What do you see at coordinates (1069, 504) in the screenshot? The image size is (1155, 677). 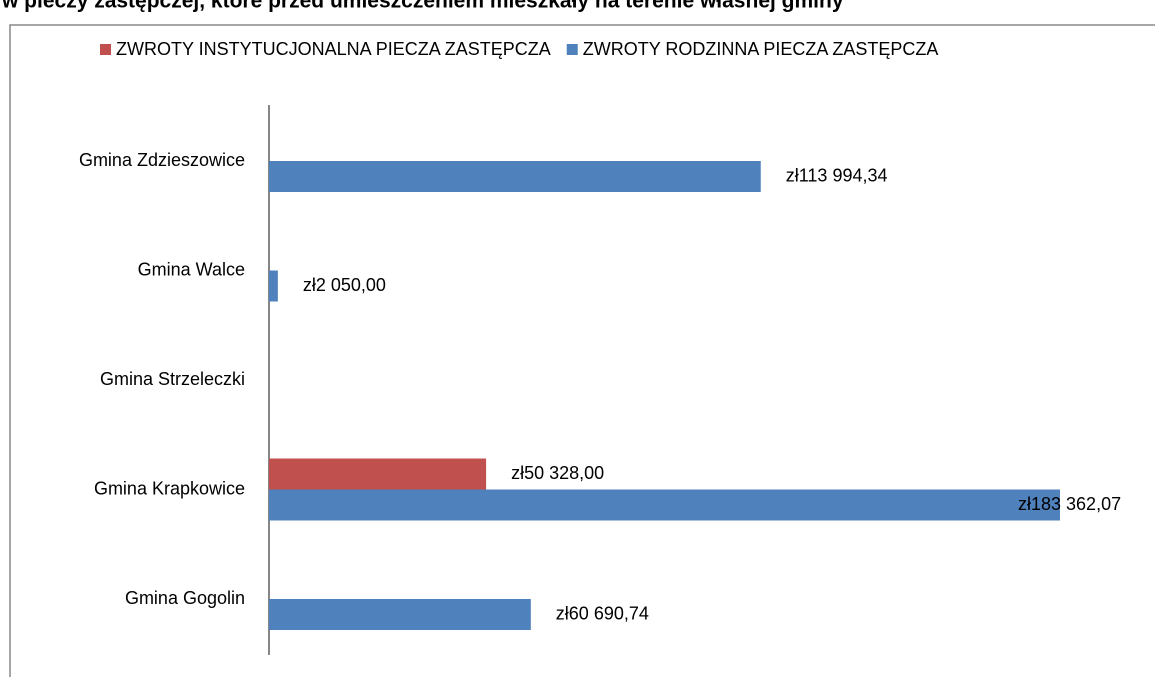 I see `data-label: zł183 362,07` at bounding box center [1069, 504].